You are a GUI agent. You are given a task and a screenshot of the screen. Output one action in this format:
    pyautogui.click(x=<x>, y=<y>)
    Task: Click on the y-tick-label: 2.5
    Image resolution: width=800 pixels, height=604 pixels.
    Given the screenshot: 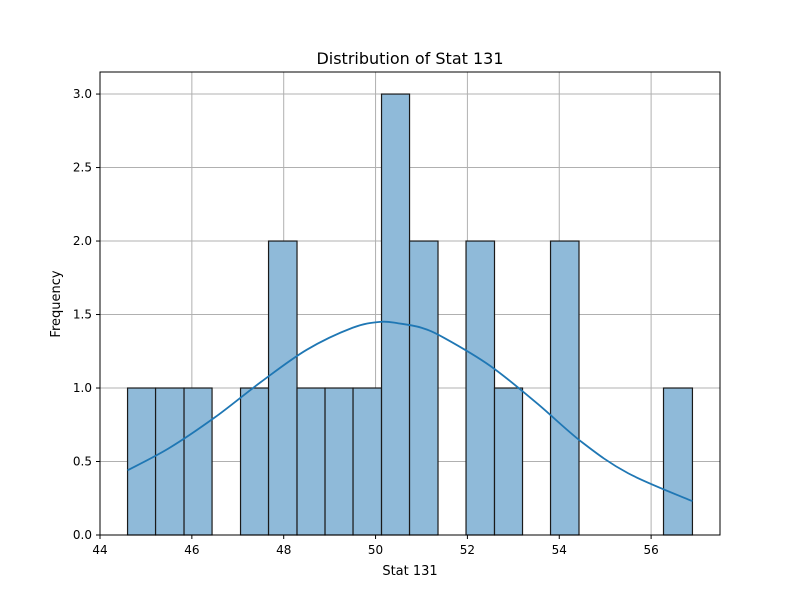 What is the action you would take?
    pyautogui.click(x=82, y=168)
    